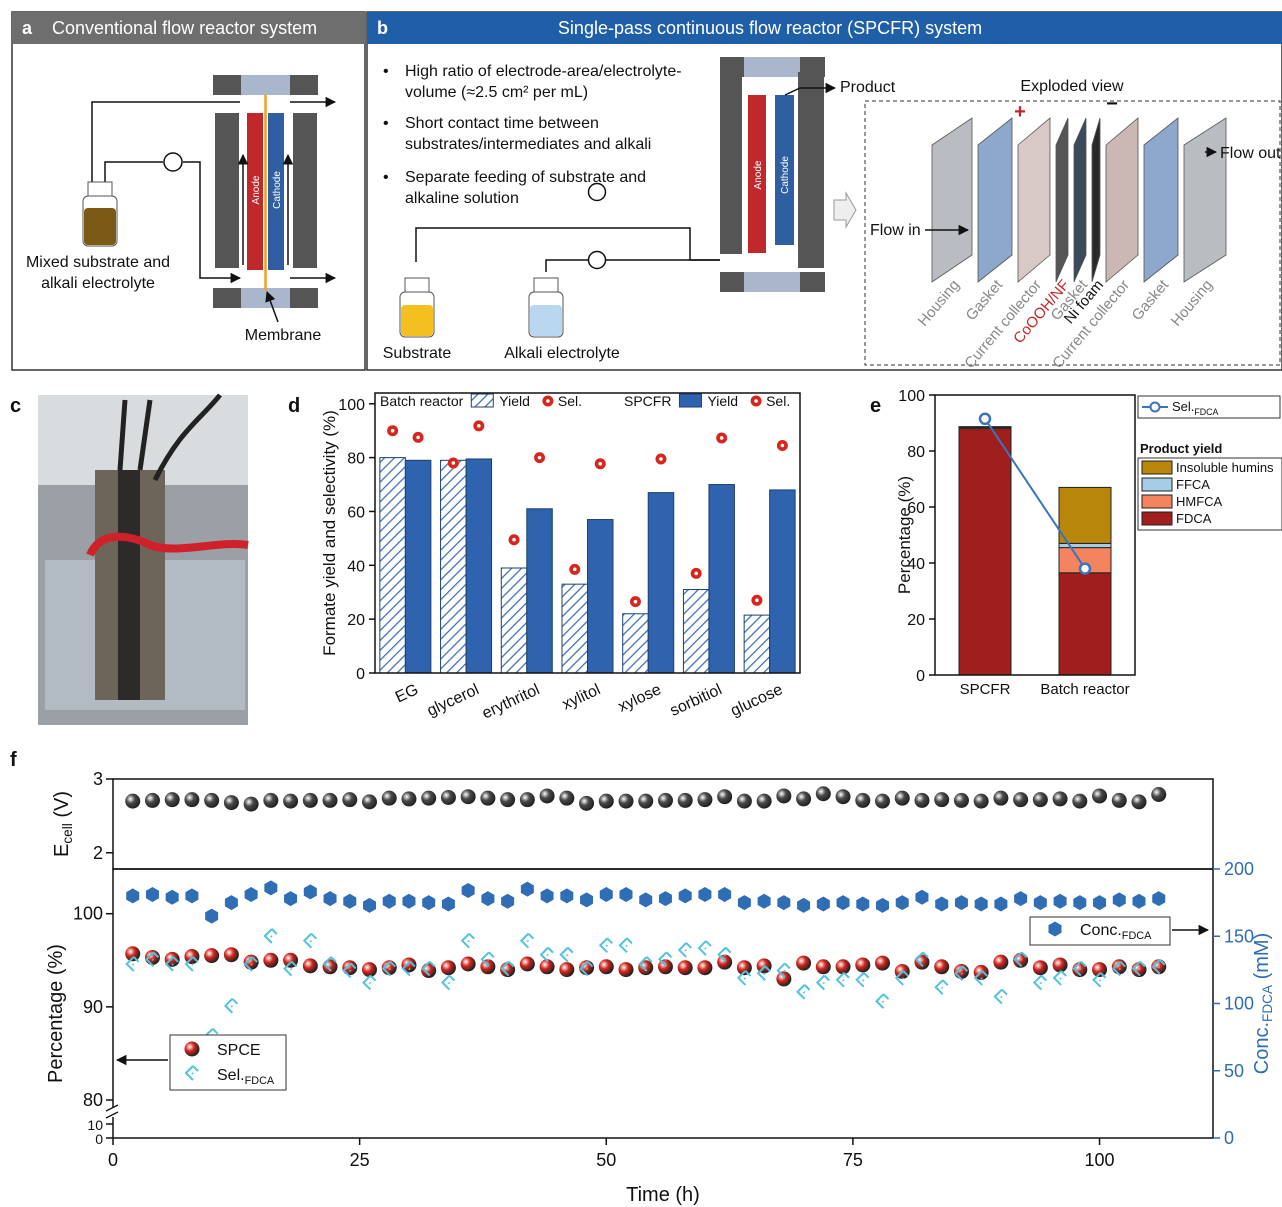  I want to click on legend-title: Product yield, so click(1181, 448).